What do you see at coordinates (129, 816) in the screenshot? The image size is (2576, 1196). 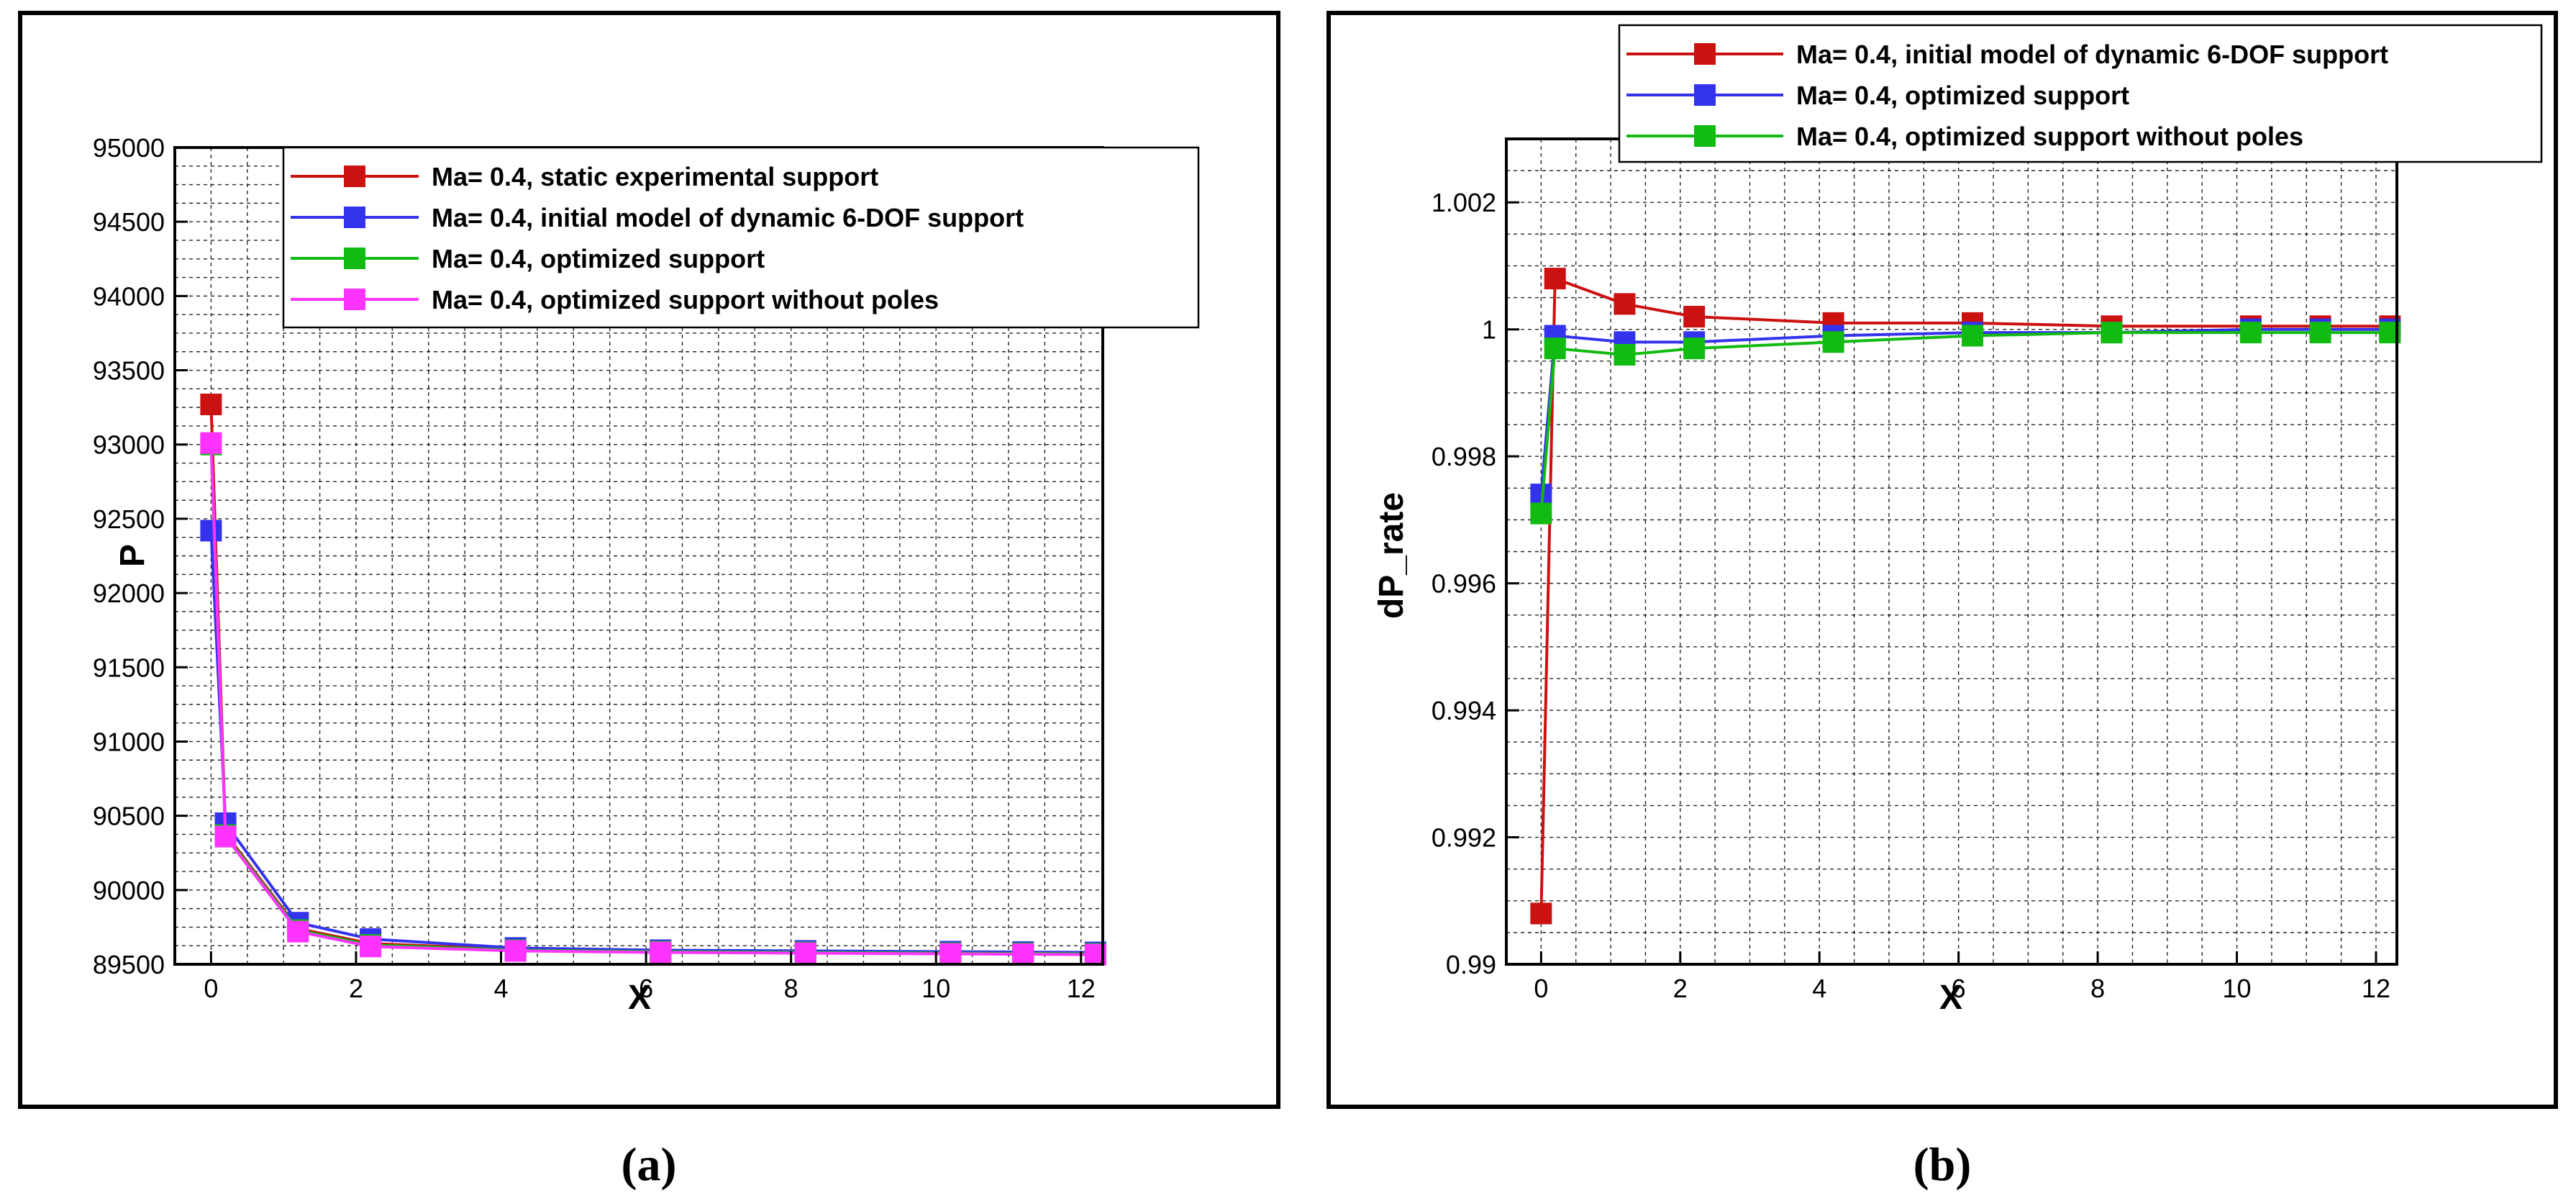 I see `y-tick-label: 90500` at bounding box center [129, 816].